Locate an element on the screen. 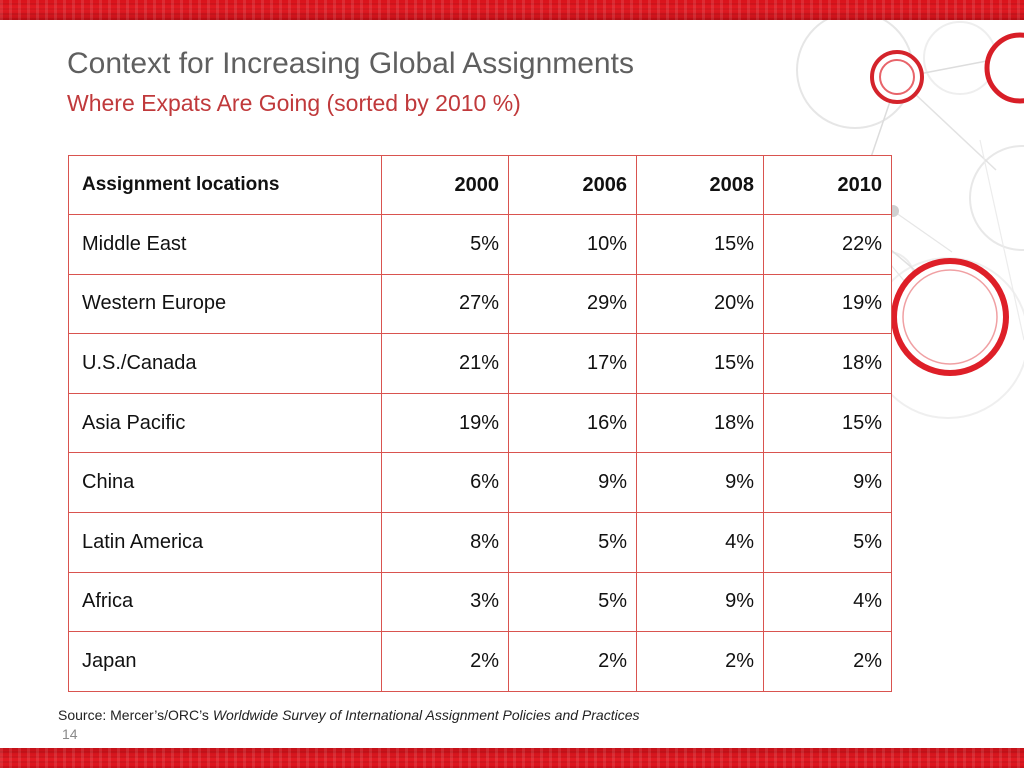 The width and height of the screenshot is (1024, 768). value-cell-2006: 10% is located at coordinates (572, 244).